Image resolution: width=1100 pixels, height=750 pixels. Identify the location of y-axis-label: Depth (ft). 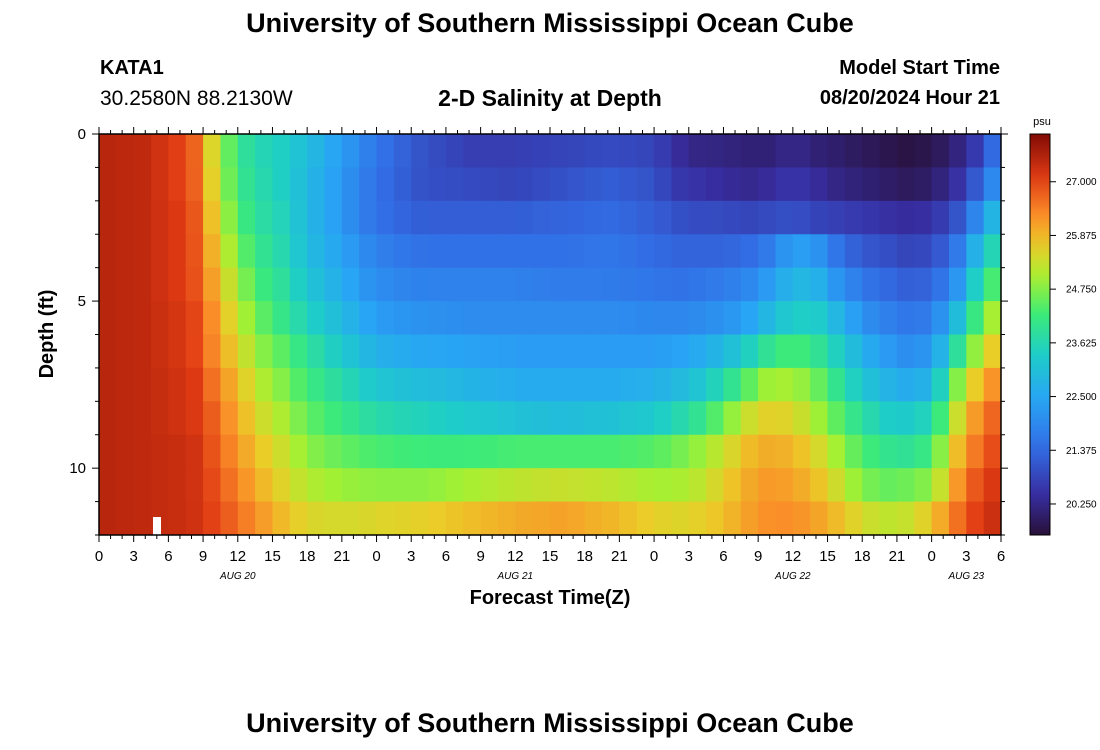
(47, 334).